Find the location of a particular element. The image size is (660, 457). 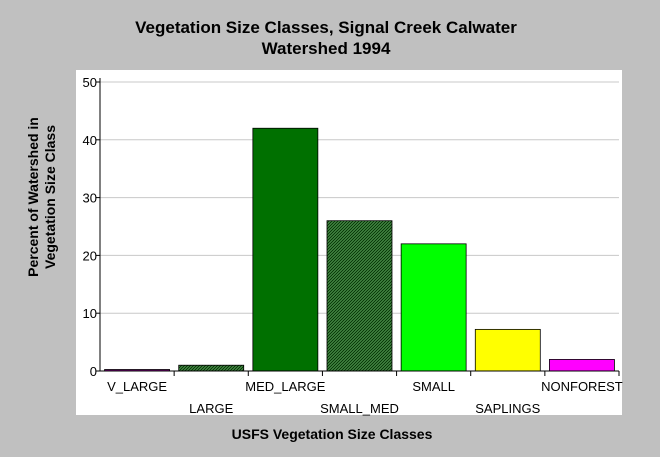

x-tick-label-v-large: V_LARGE is located at coordinates (137, 386).